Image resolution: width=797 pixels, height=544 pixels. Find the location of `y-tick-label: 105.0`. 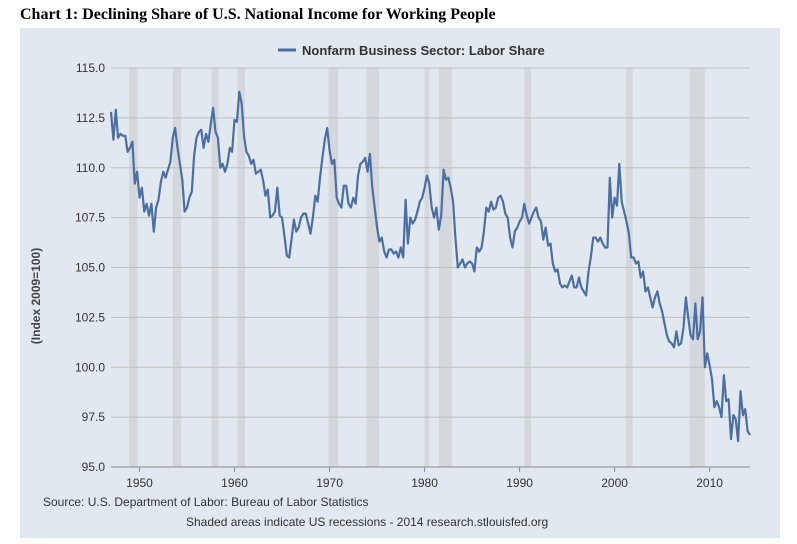

y-tick-label: 105.0 is located at coordinates (90, 268).